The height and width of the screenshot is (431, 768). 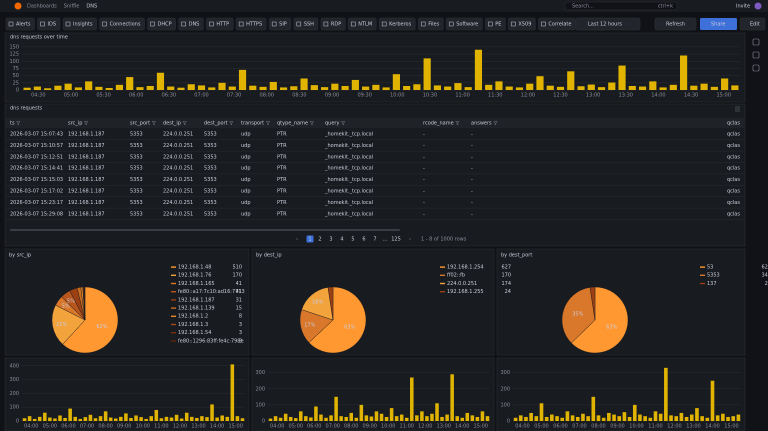 What do you see at coordinates (91, 7) in the screenshot?
I see `breadcrumb: DNS` at bounding box center [91, 7].